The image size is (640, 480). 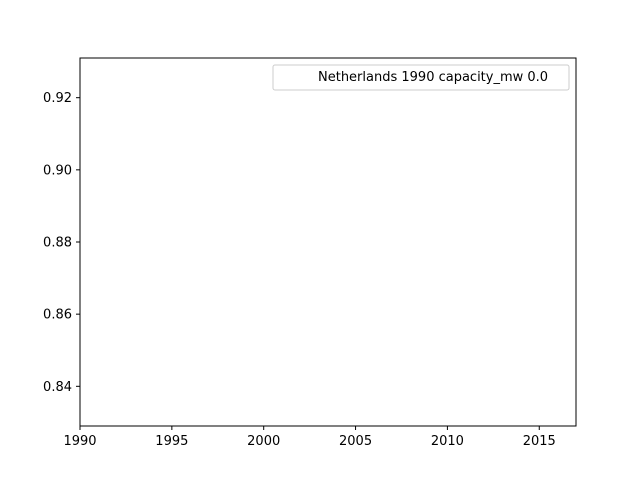 What do you see at coordinates (57, 387) in the screenshot?
I see `y-tick-label: 0.84` at bounding box center [57, 387].